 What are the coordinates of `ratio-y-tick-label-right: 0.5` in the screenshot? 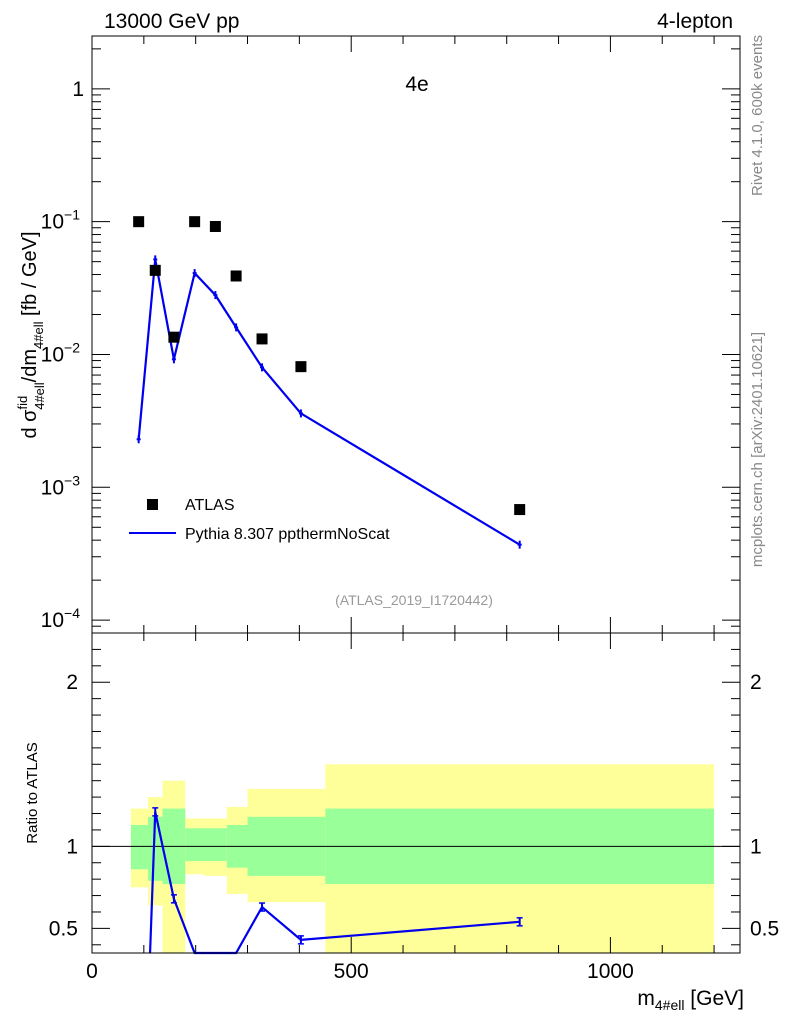 It's located at (764, 928).